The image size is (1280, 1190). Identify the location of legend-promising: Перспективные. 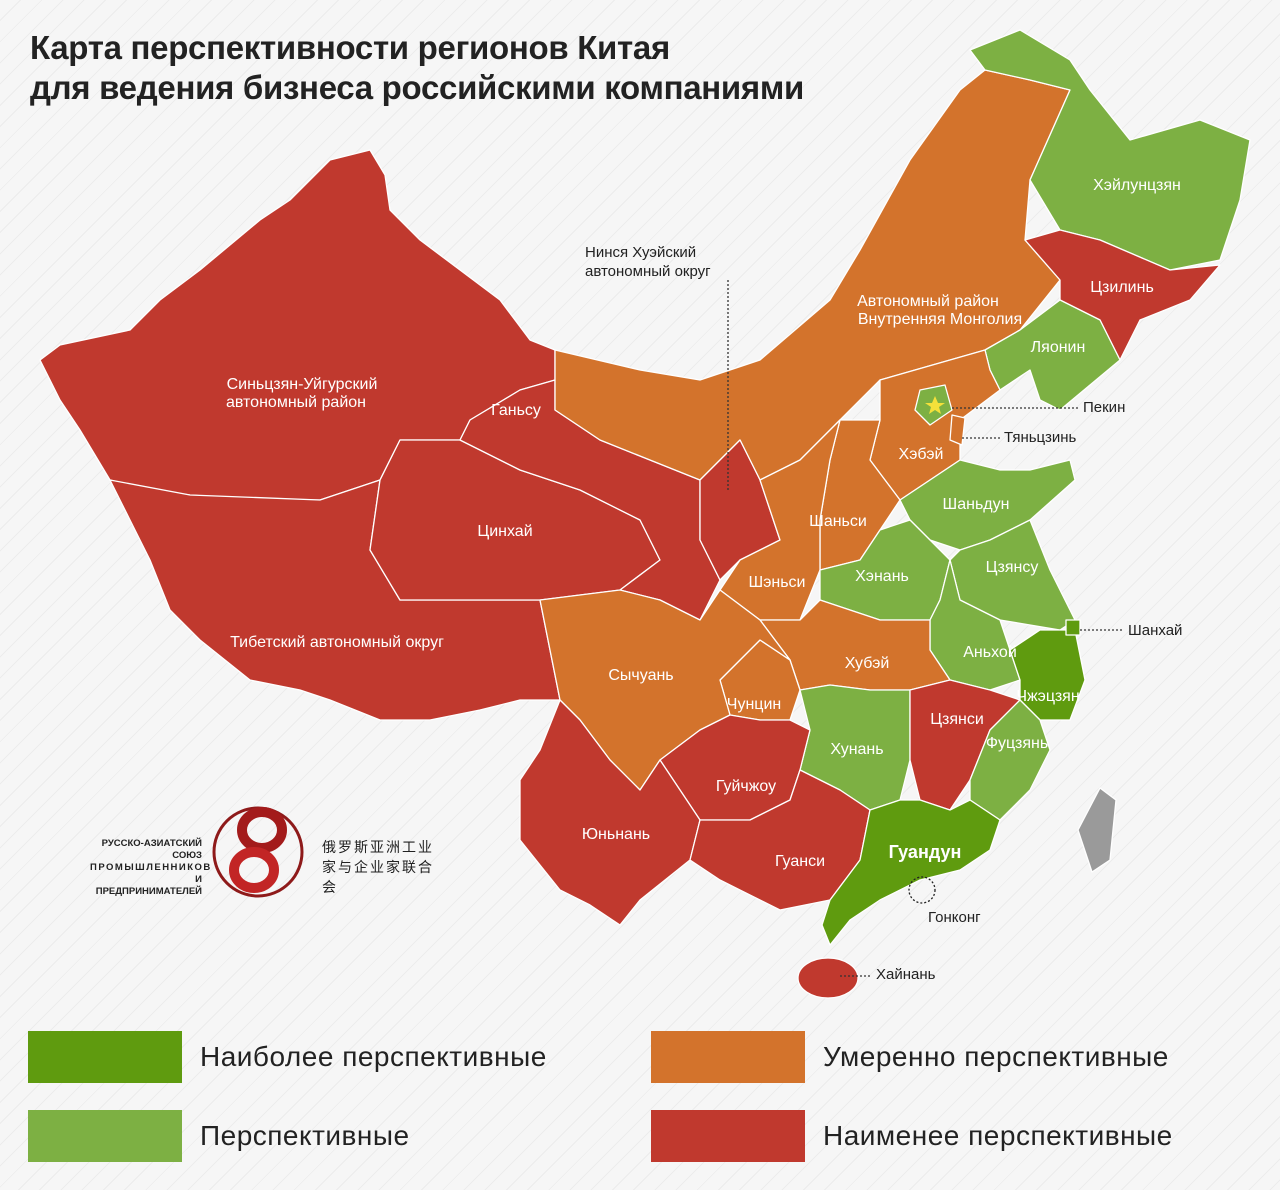
(219, 1136).